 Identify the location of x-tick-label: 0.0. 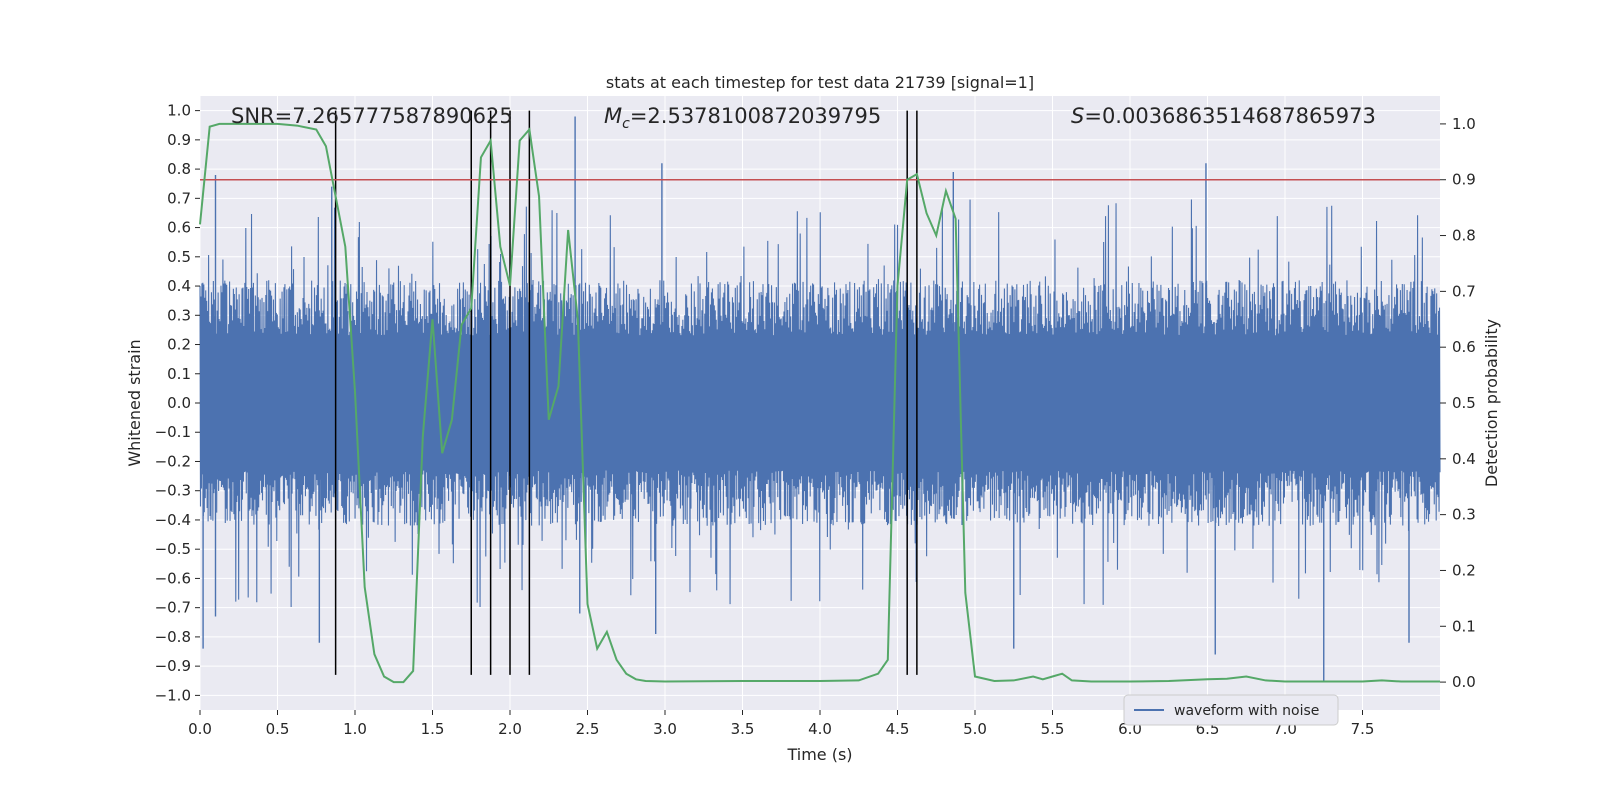
(200, 729).